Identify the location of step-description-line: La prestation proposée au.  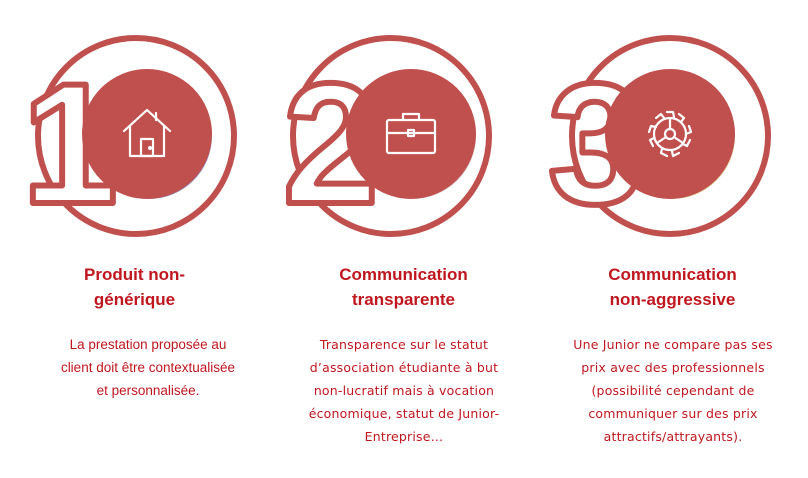
(148, 344).